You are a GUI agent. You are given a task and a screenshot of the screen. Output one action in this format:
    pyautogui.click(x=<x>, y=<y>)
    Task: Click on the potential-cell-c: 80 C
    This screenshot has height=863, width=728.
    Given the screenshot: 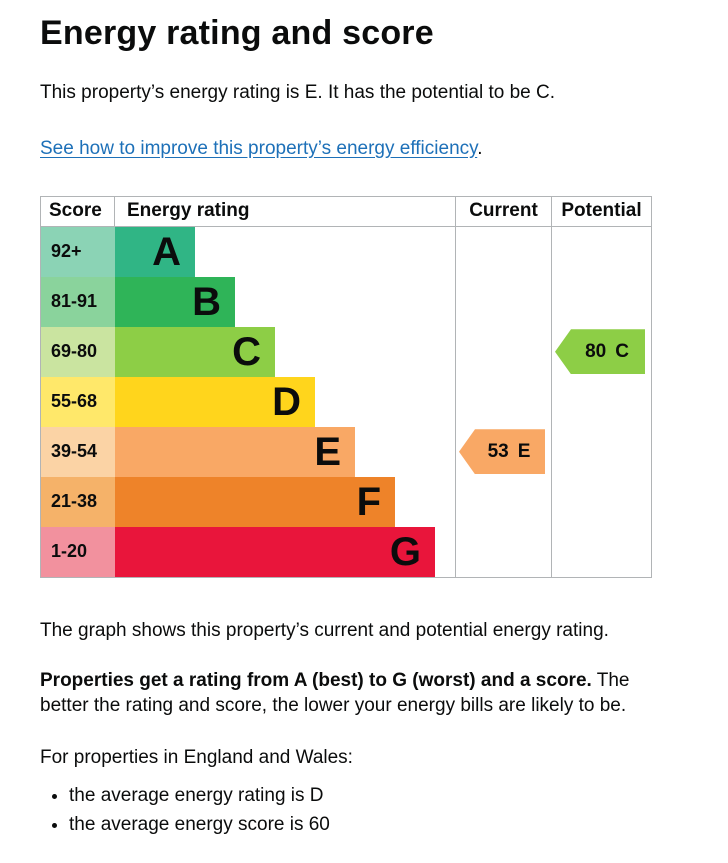 What is the action you would take?
    pyautogui.click(x=601, y=351)
    